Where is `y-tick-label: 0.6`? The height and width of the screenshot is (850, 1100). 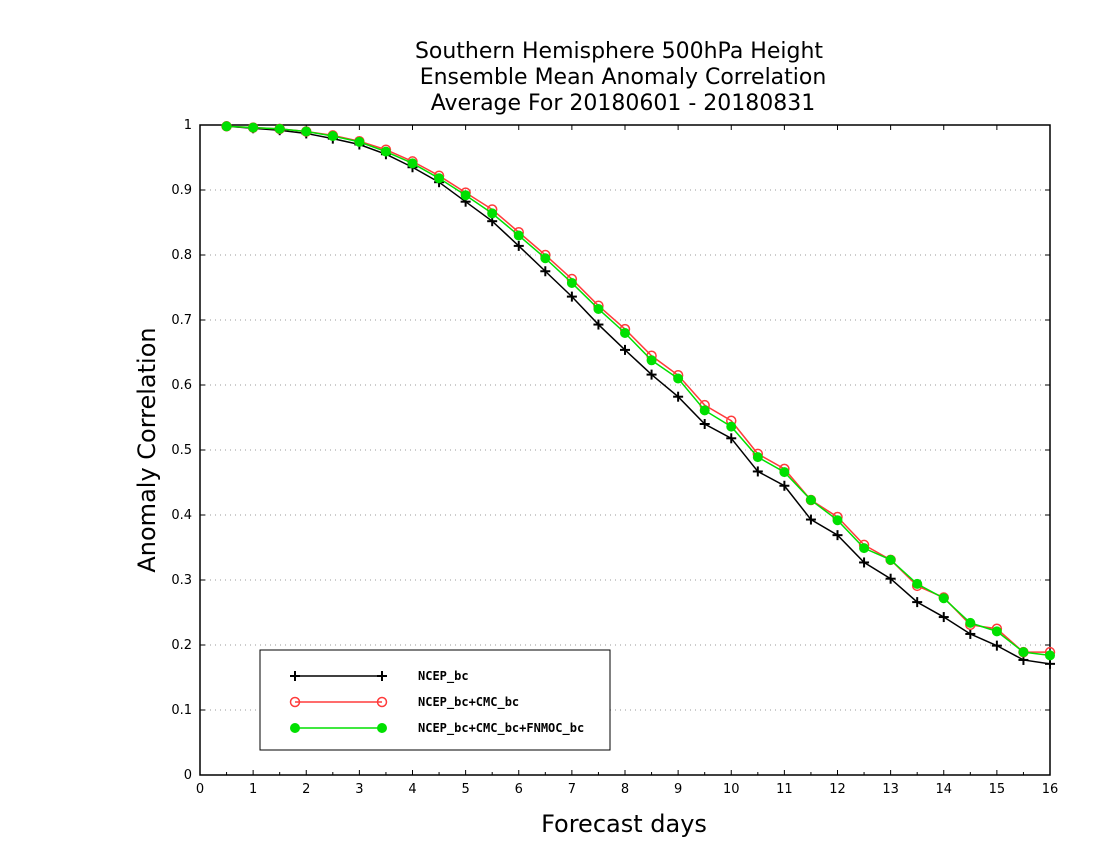 y-tick-label: 0.6 is located at coordinates (181, 385).